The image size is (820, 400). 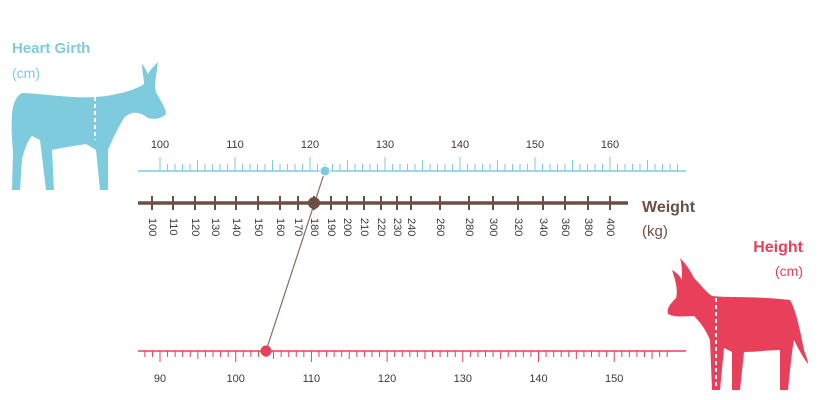 I want to click on weight-tick-label: 140, so click(x=236, y=227).